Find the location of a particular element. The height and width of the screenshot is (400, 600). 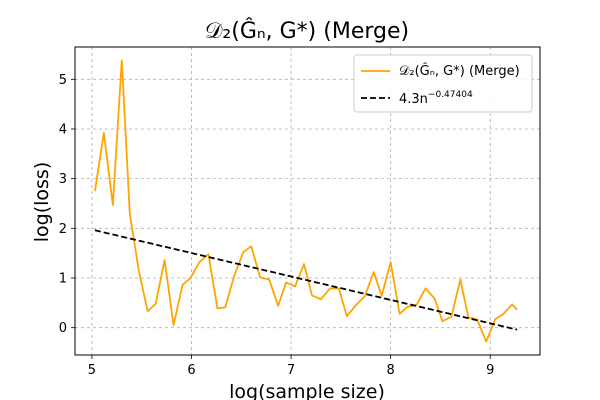

legend: 𝒟₂(Ĝₙ, G*) (Merge) 4.3n−0.47404 is located at coordinates (443, 83).